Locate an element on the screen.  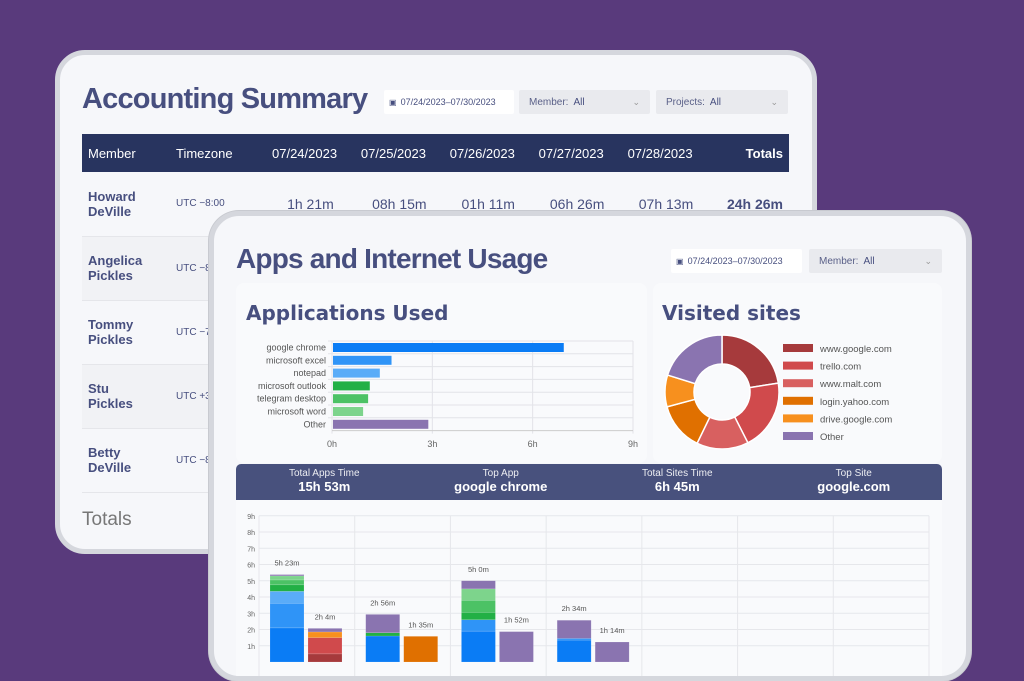
apps-total-label: 5h 0m is located at coordinates (478, 569).